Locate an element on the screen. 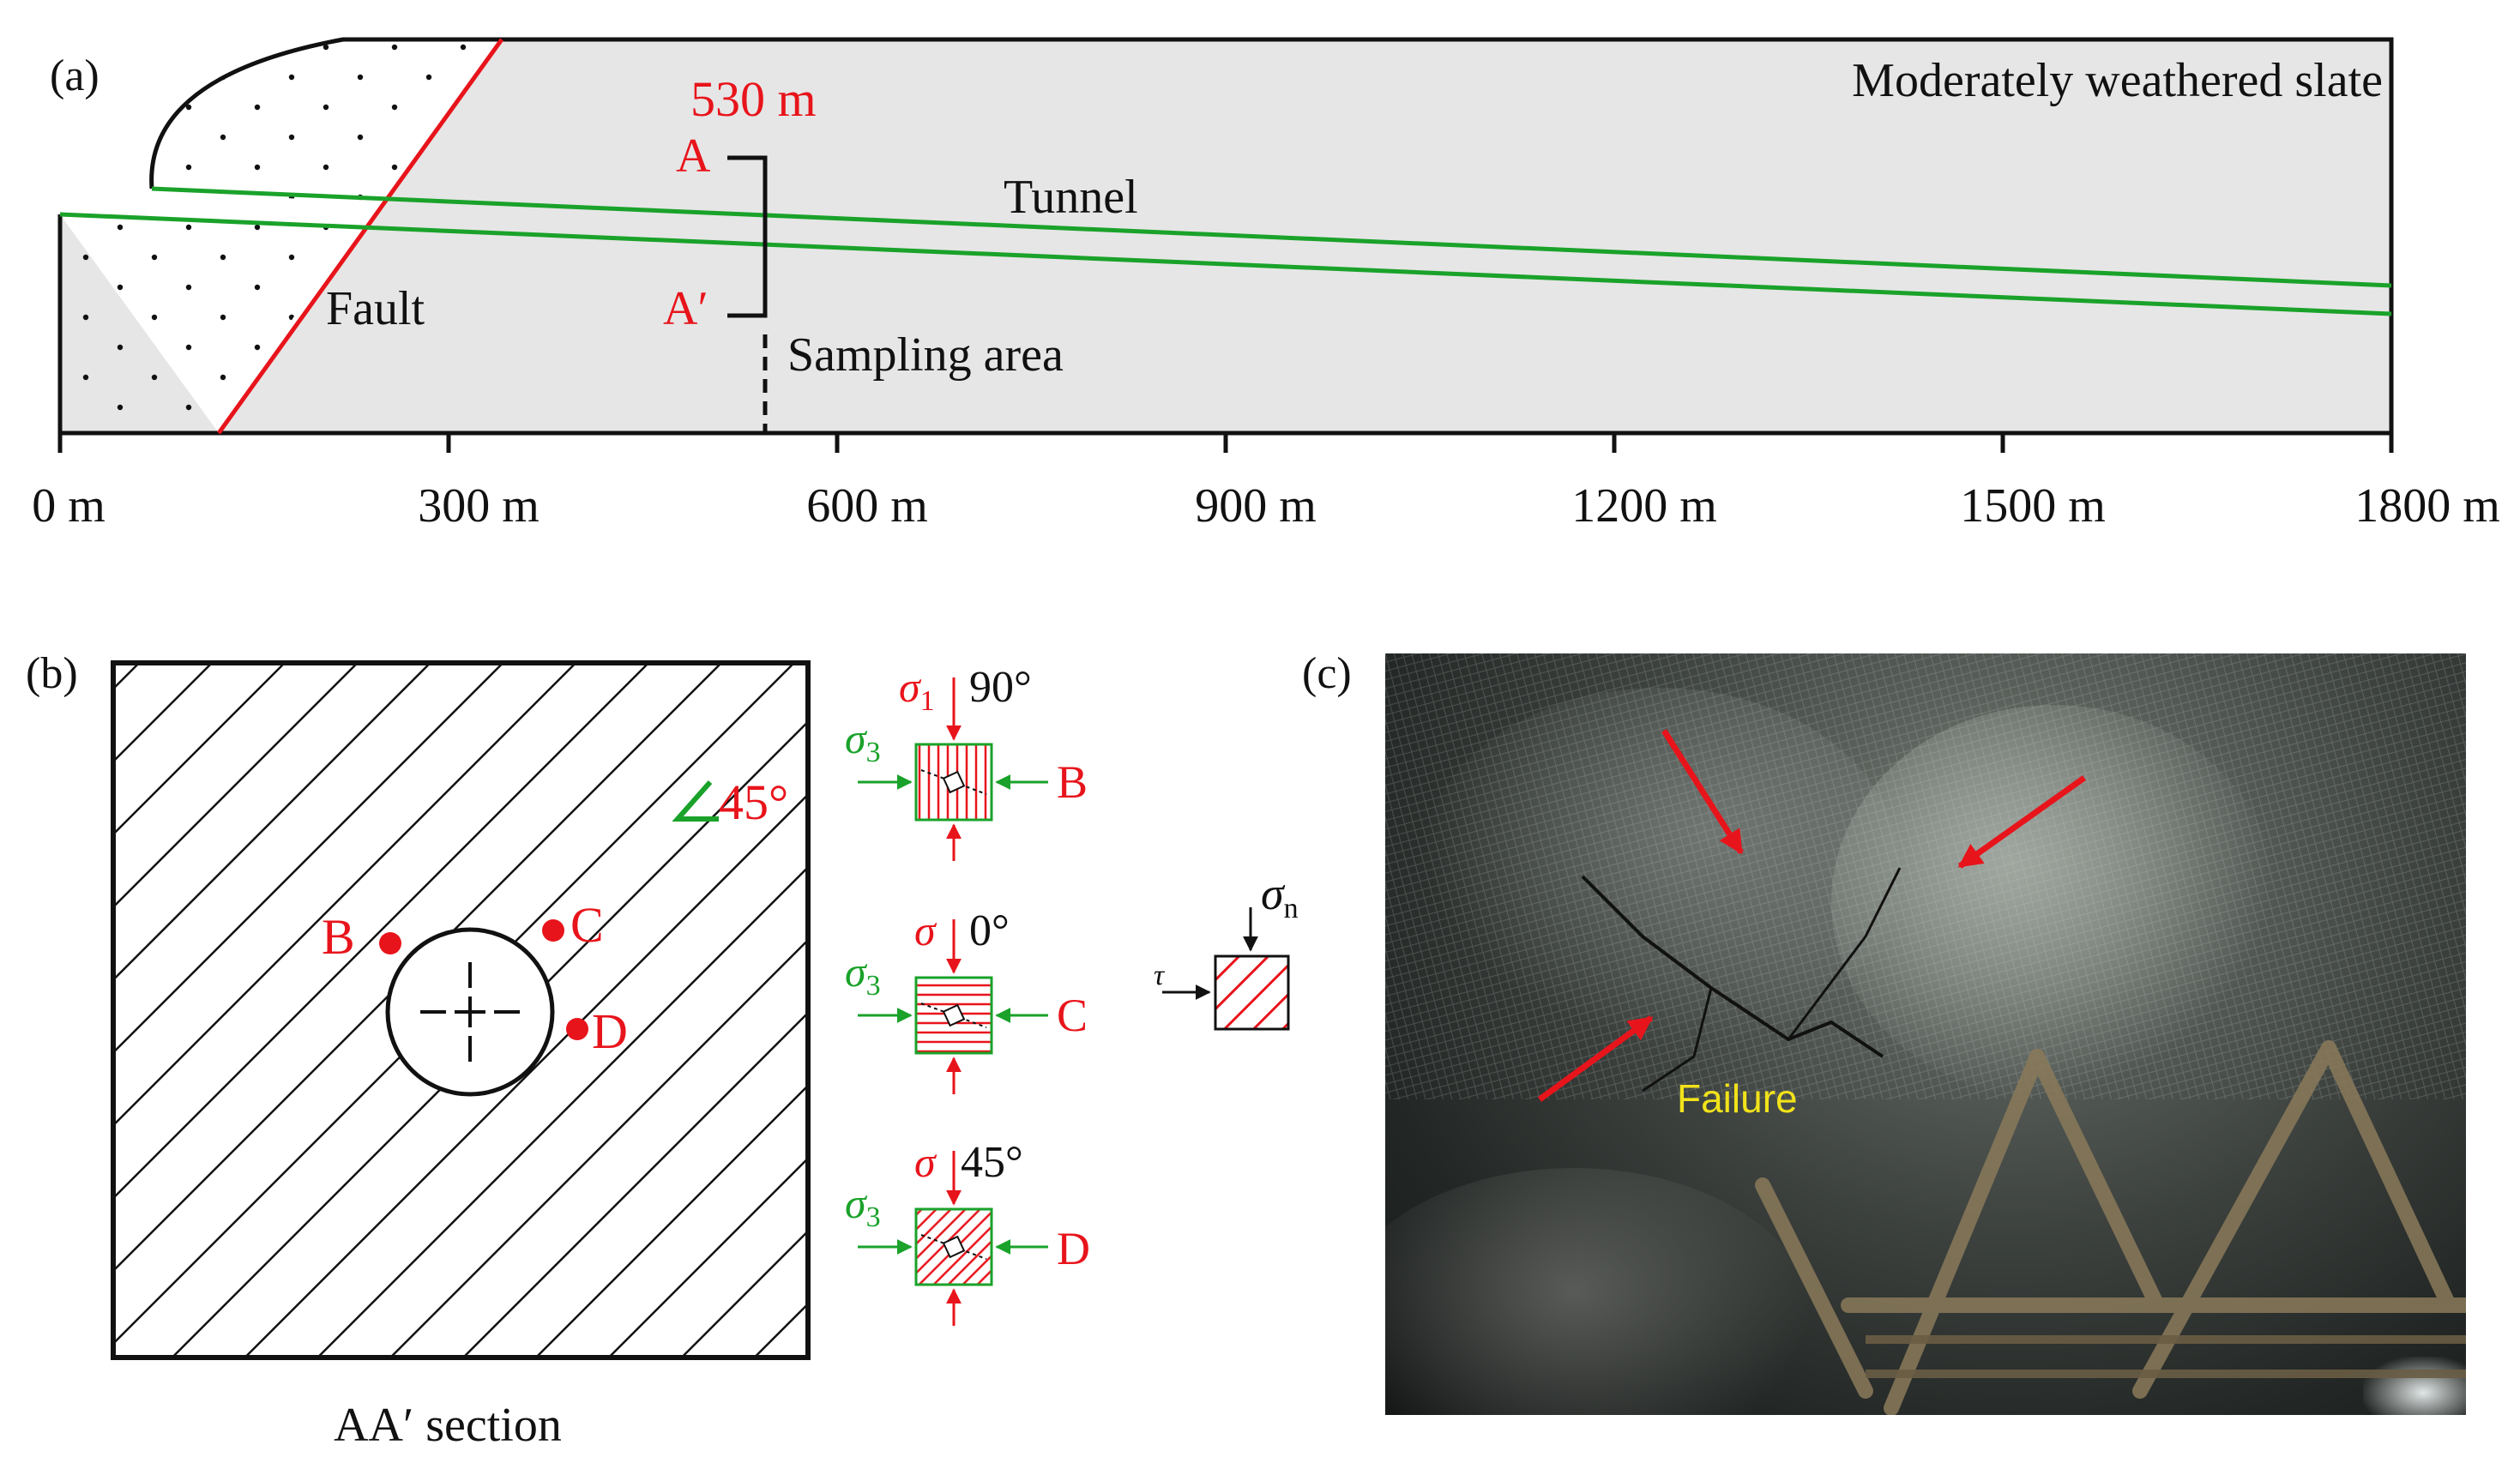  tick-label: 1500 m is located at coordinates (2033, 506).